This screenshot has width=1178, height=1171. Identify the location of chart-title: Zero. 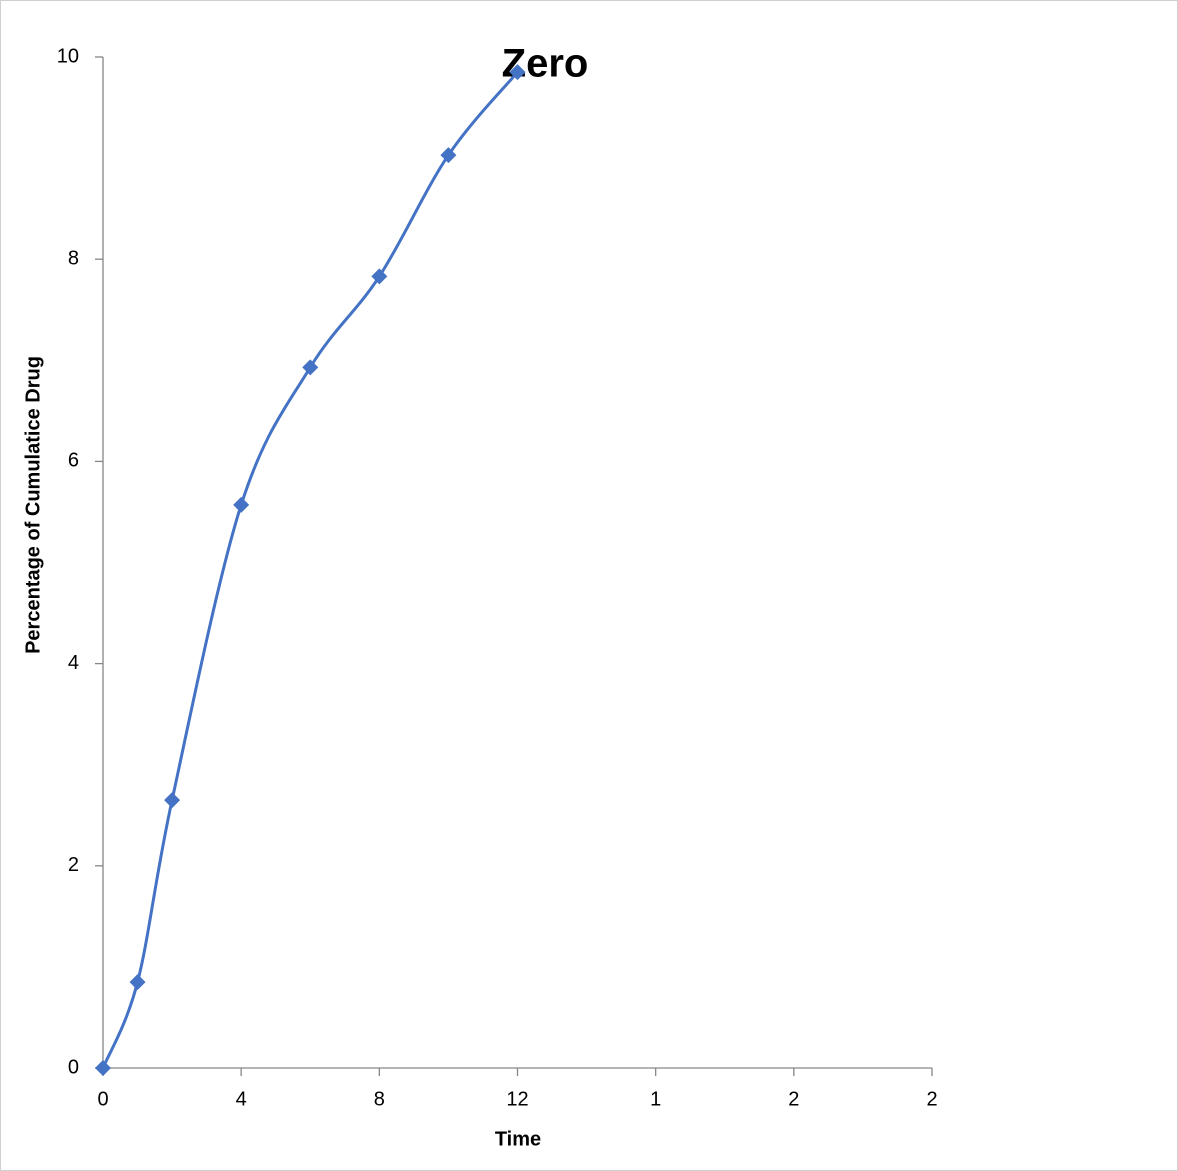
(545, 64).